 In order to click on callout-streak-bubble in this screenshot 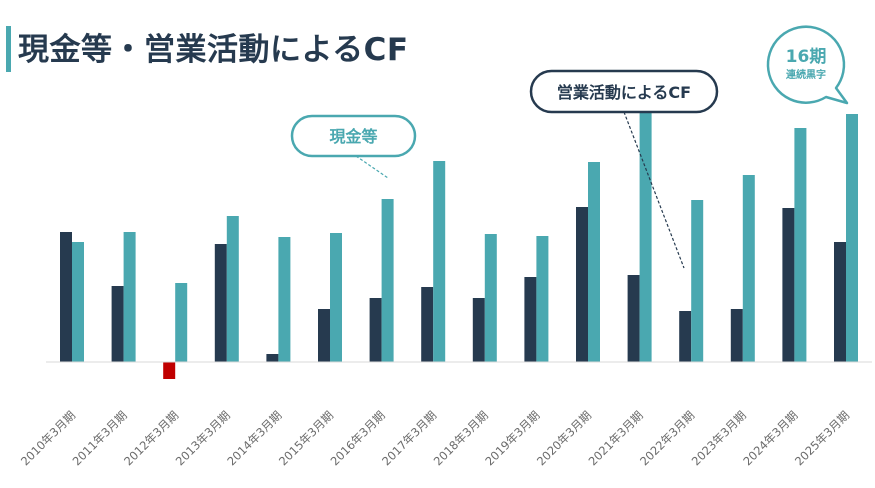, I will do `click(807, 65)`.